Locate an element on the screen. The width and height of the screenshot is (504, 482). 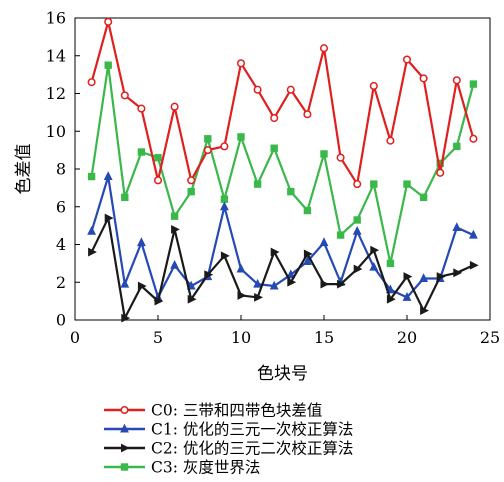
y-tick-label: 10 is located at coordinates (56, 131).